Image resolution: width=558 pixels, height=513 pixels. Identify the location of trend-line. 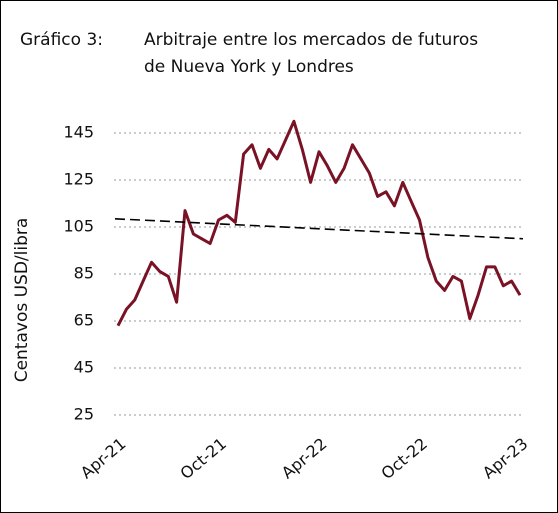
(319, 228).